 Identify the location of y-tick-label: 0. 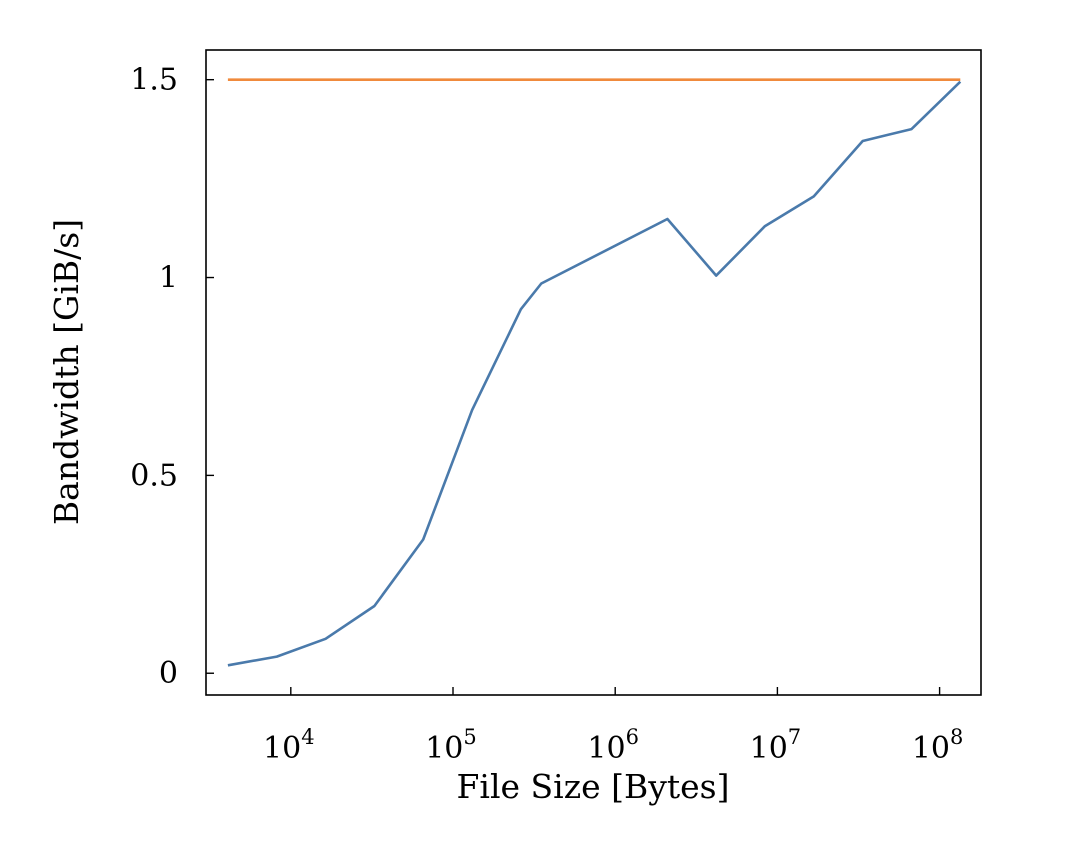
(168, 673).